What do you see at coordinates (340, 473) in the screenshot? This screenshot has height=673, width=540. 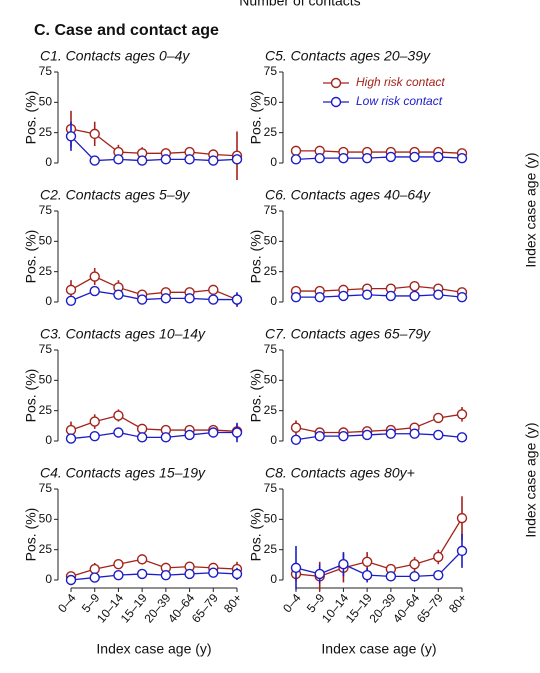 I see `chart-title: C8. Contacts ages 80y+` at bounding box center [340, 473].